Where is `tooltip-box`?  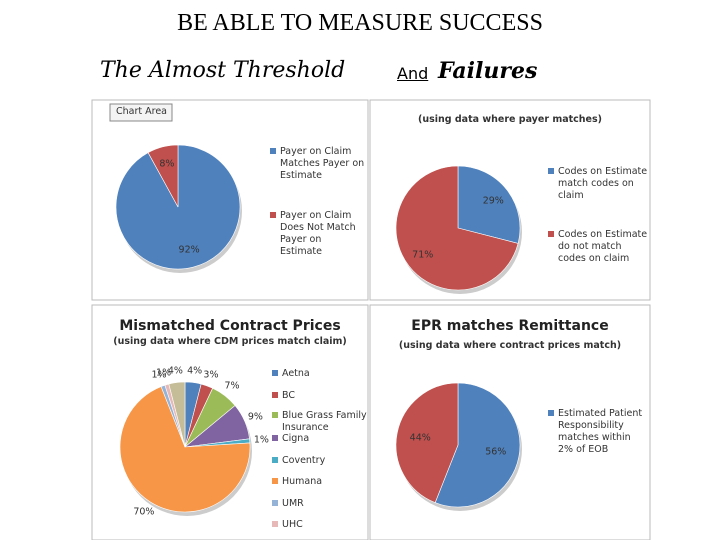
tooltip-box is located at coordinates (141, 112).